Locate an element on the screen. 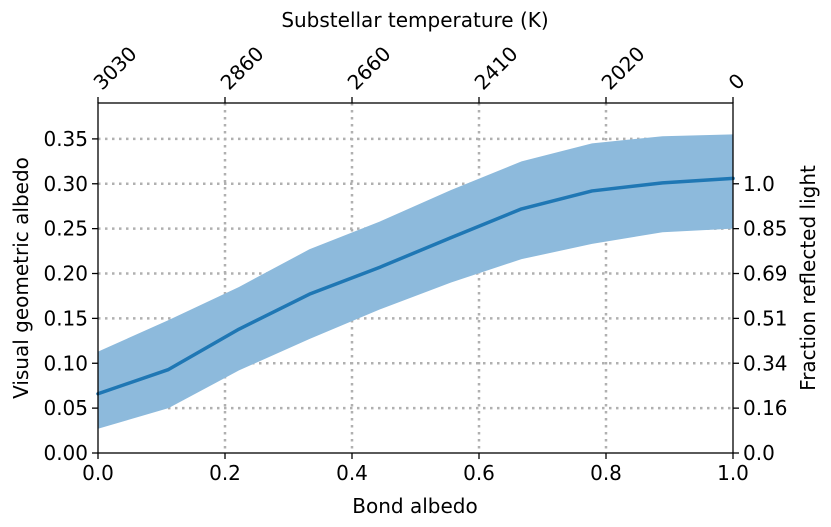 This screenshot has width=831, height=527. x-tick-label: 0.4 is located at coordinates (352, 473).